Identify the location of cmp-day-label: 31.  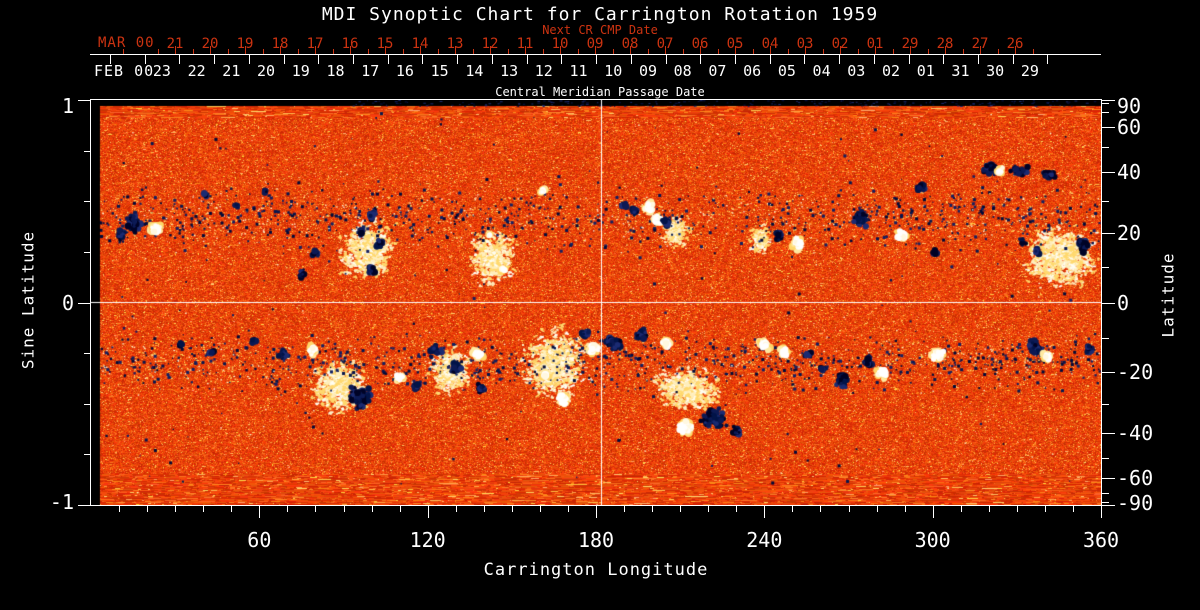
(960, 71).